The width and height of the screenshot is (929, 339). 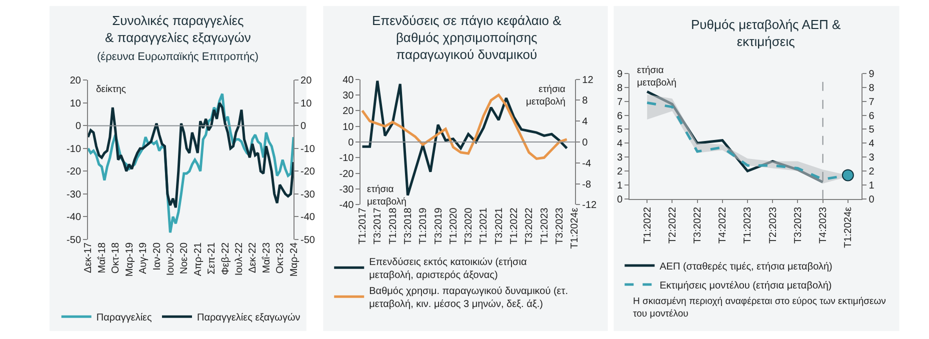 What do you see at coordinates (308, 149) in the screenshot?
I see `y2-tick-label: -10` at bounding box center [308, 149].